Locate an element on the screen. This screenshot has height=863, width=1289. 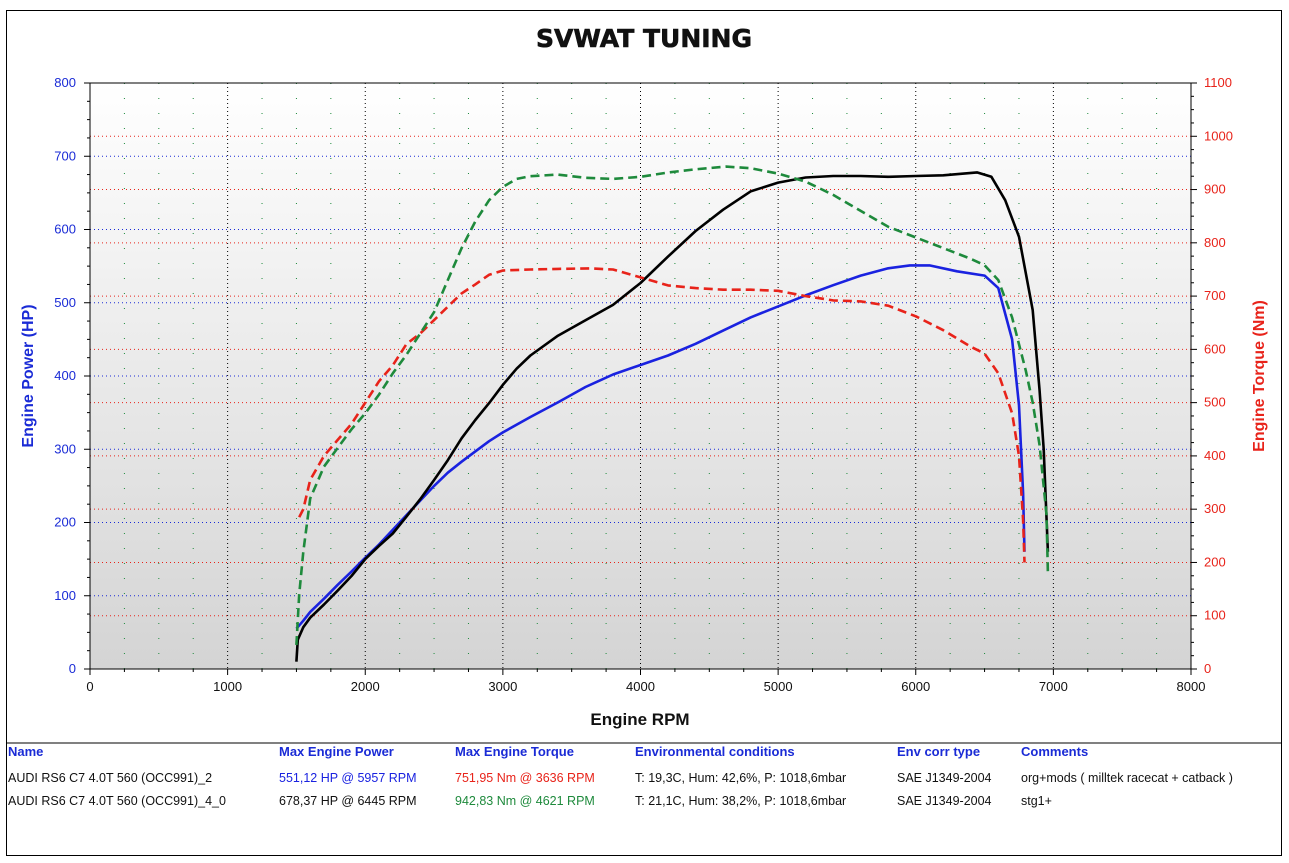
y-right-tick-label: 600 is located at coordinates (1215, 348).